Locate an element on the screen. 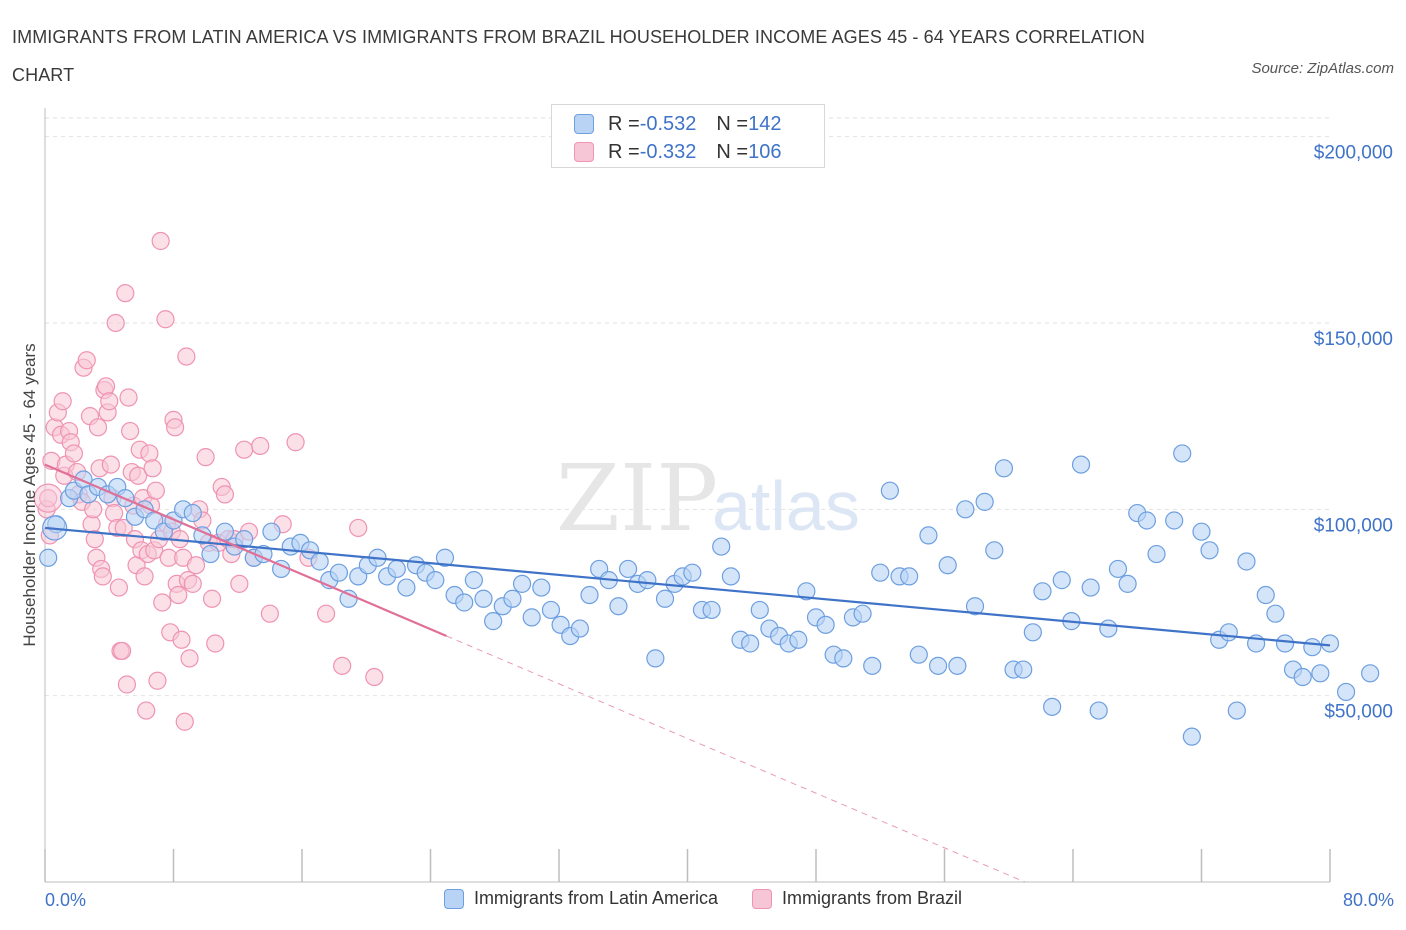 The height and width of the screenshot is (930, 1406). legend-item-latin-america: Immigrants from Latin America is located at coordinates (580, 898).